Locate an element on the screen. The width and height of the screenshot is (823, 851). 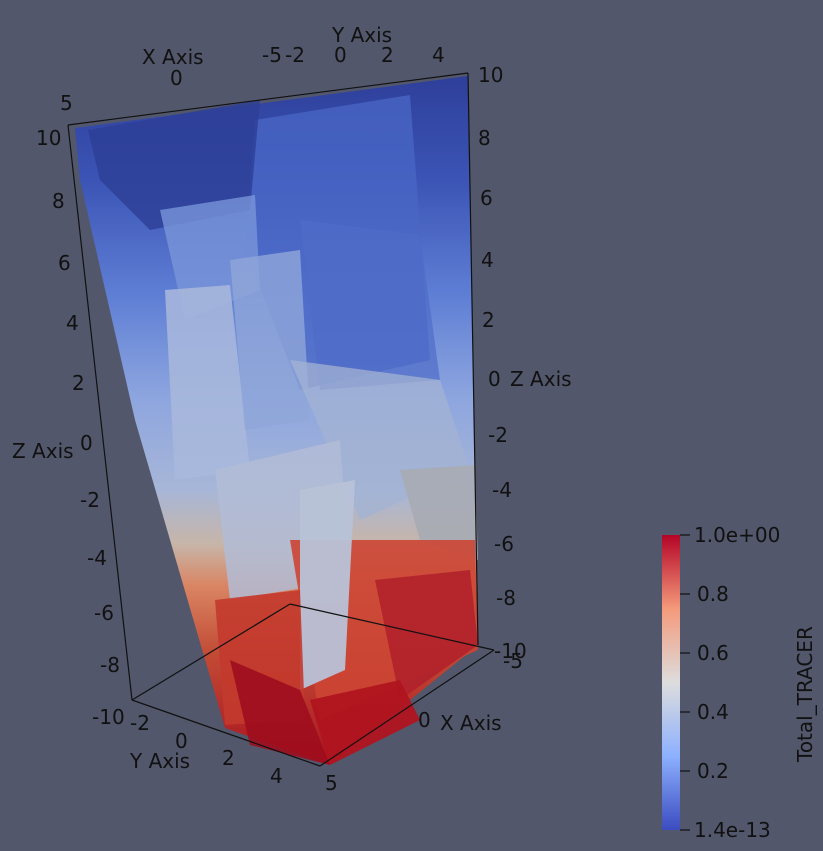
left-z-tick-m2: -2 is located at coordinates (90, 500).